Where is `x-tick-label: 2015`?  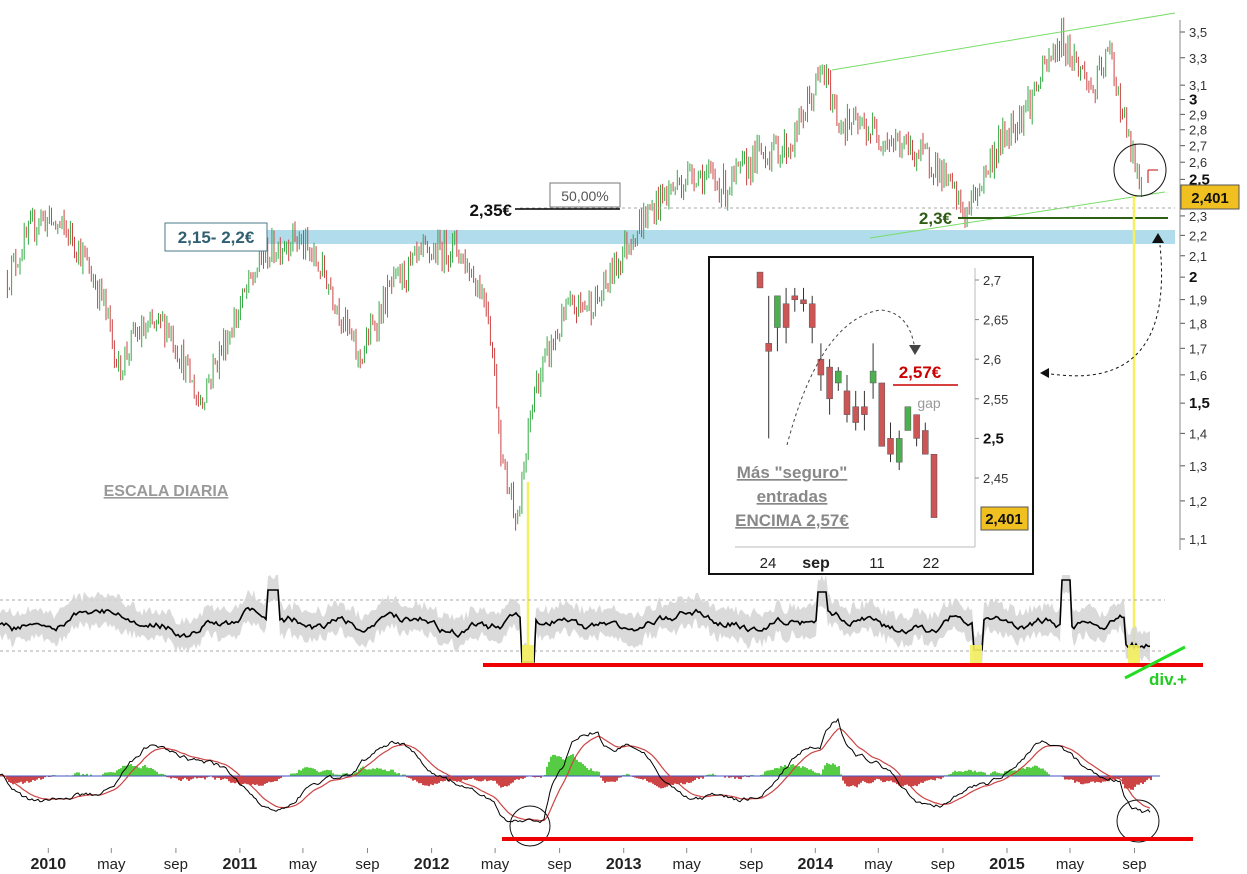
x-tick-label: 2015 is located at coordinates (1007, 864).